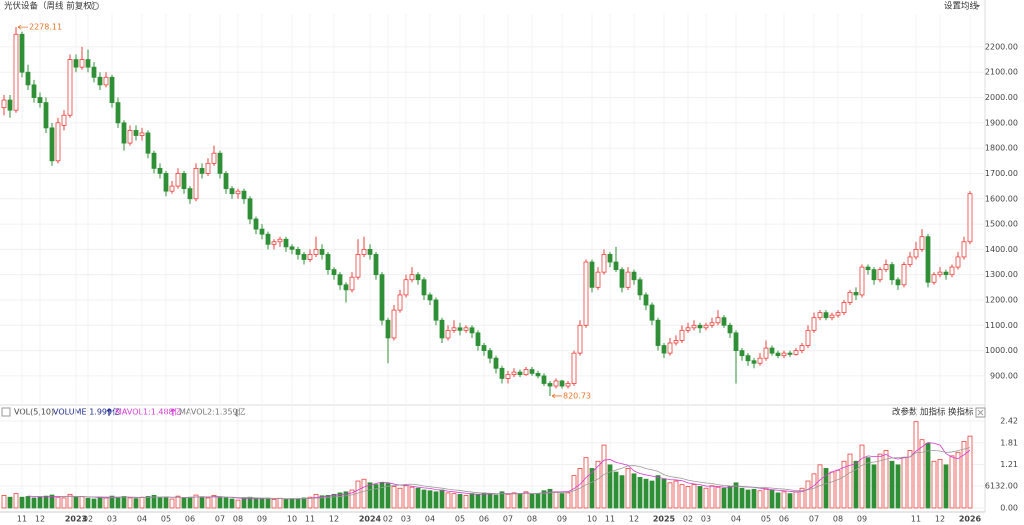  What do you see at coordinates (1009, 464) in the screenshot?
I see `vol-tick-label: 1.21` at bounding box center [1009, 464].